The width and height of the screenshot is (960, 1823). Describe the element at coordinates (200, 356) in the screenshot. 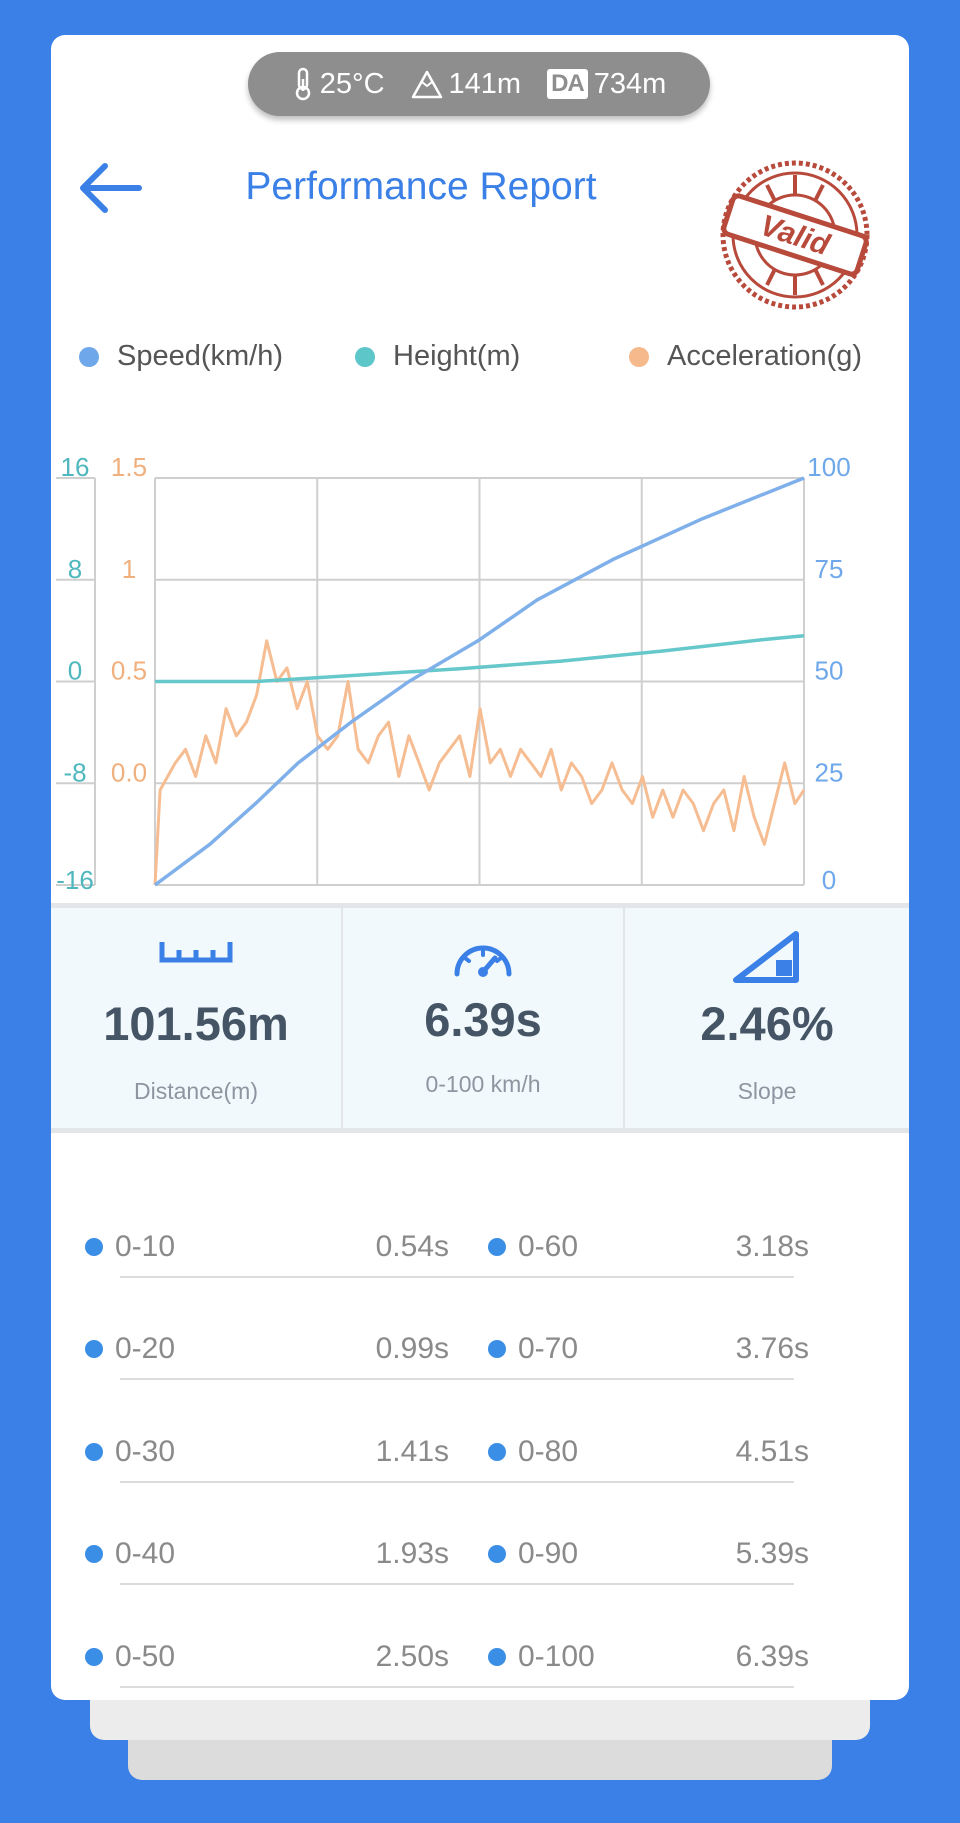

I see `legend-speed-label: Speed(km/h)` at that location.